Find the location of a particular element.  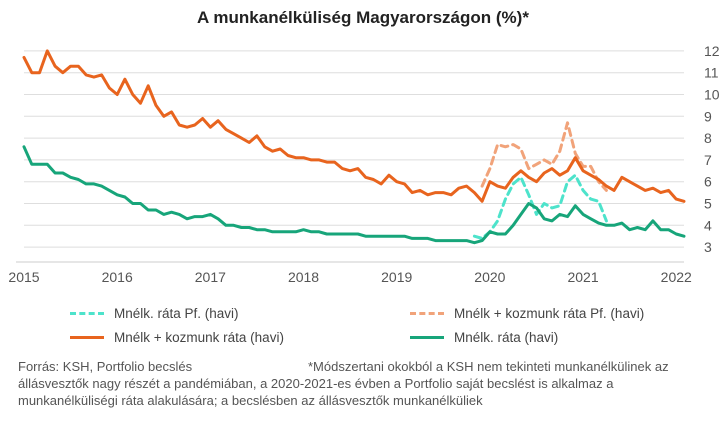

chart-title: A munkanélküliség Magyarországon (%)* is located at coordinates (363, 17).